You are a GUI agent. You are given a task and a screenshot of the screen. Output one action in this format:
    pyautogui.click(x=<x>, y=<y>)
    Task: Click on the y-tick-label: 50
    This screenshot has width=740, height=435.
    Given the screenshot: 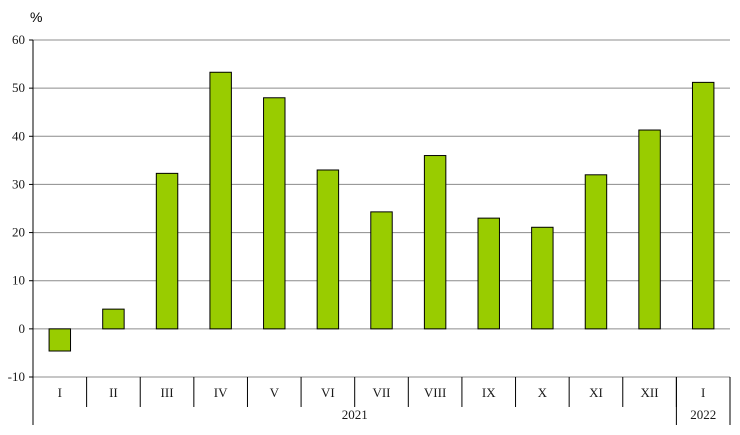 What is the action you would take?
    pyautogui.click(x=18, y=87)
    